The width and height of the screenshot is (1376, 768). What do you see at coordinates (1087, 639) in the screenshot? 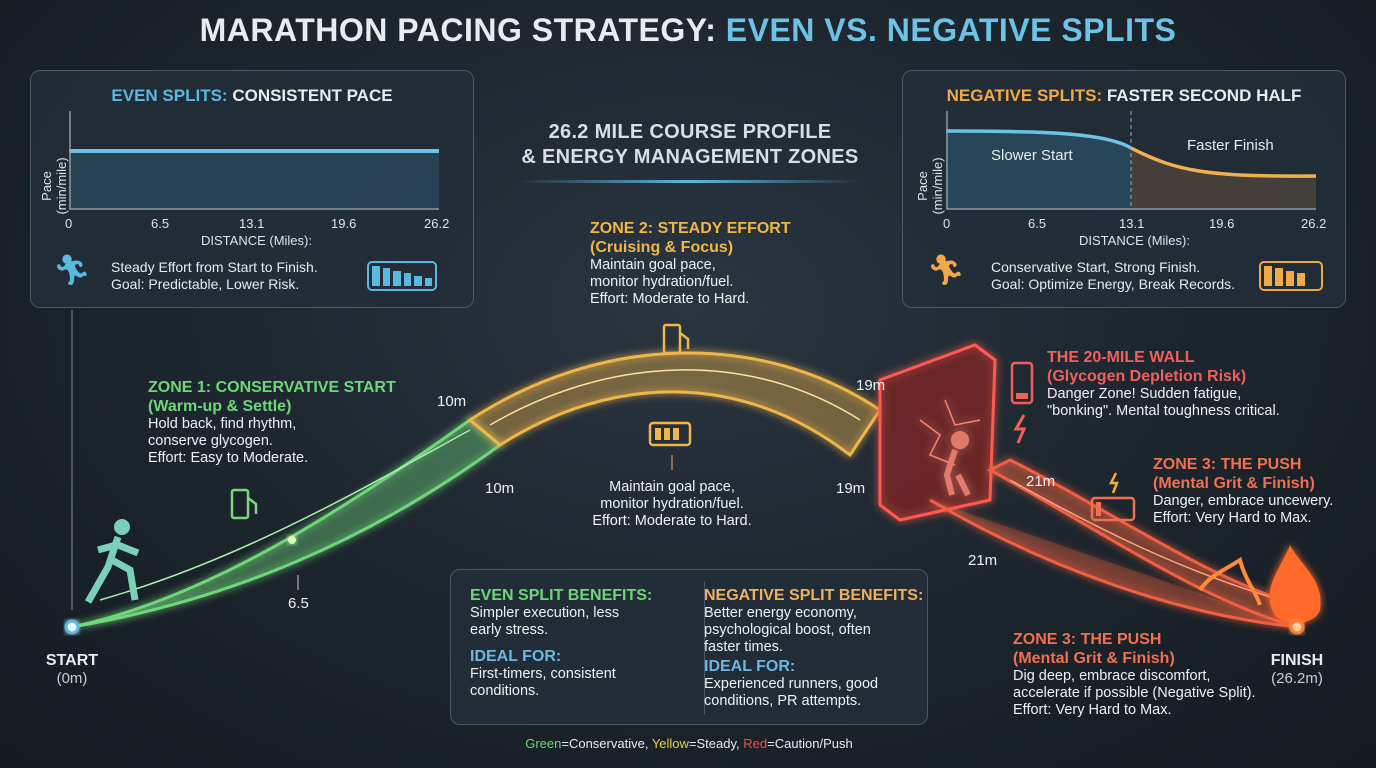
I see `zone3-lower-title: ZONE 3: THE PUSH` at bounding box center [1087, 639].